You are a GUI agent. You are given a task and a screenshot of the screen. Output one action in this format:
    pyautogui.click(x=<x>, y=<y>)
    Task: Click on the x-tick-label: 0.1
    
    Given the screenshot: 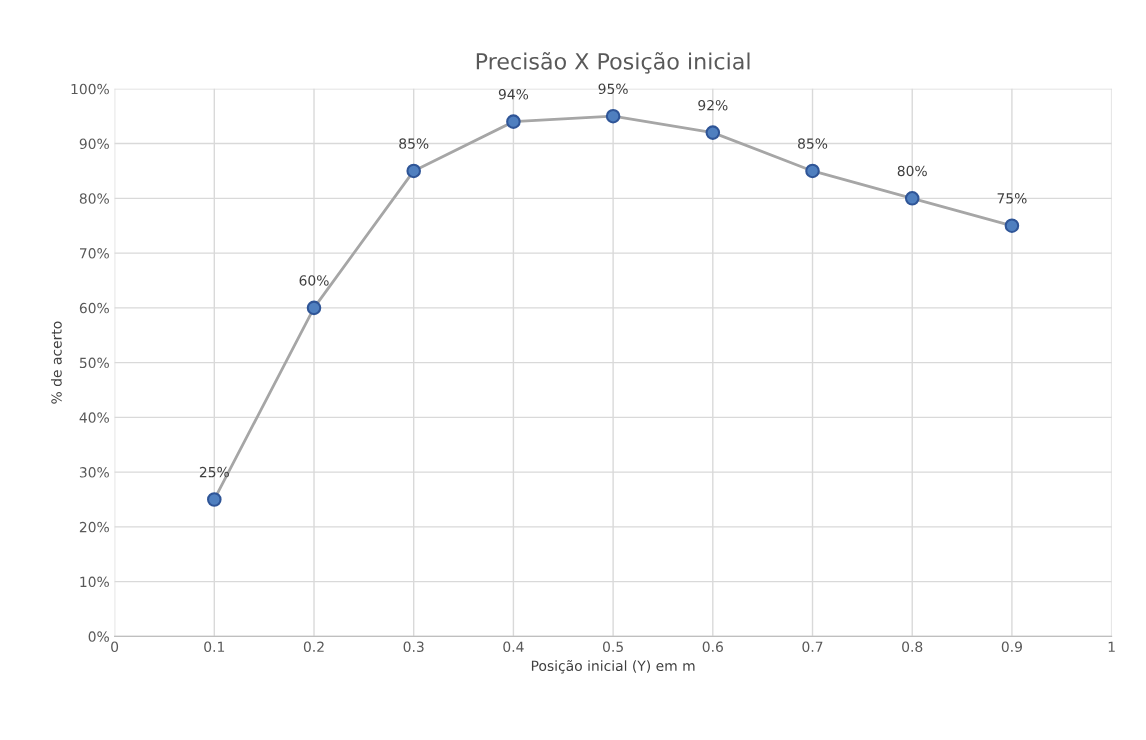 What is the action you would take?
    pyautogui.click(x=214, y=647)
    